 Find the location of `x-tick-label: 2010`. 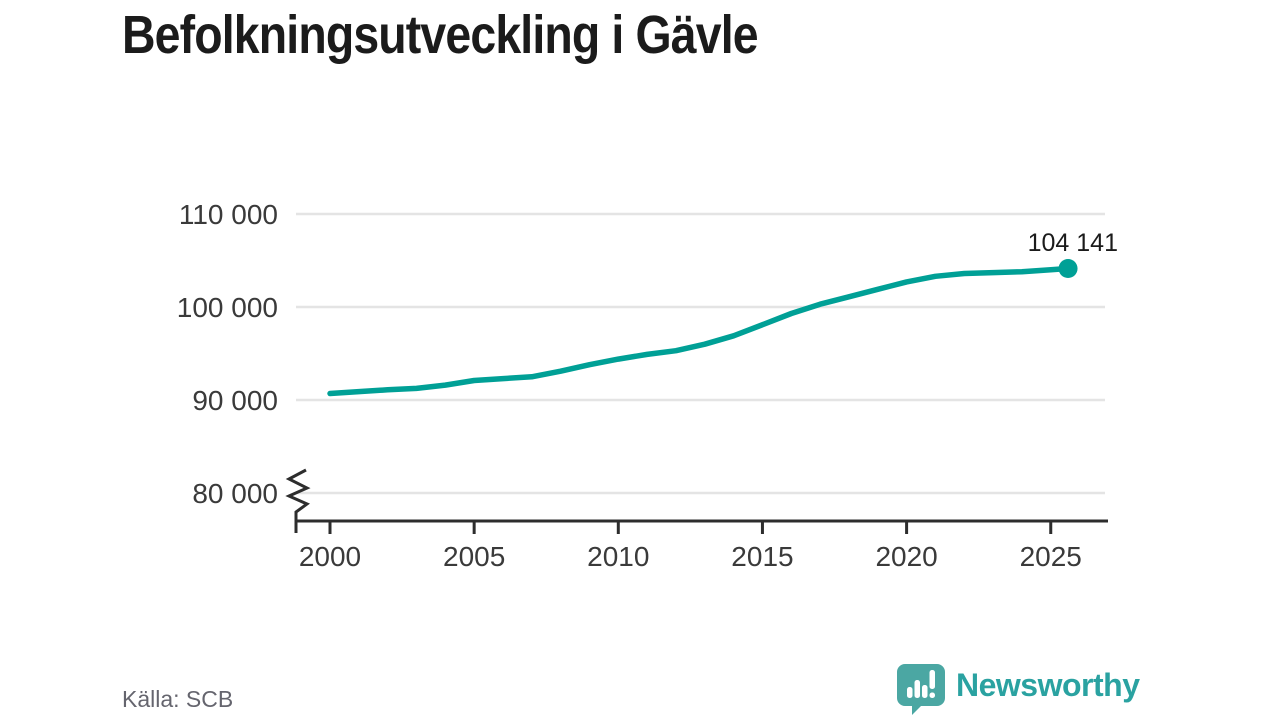

x-tick-label: 2010 is located at coordinates (618, 556).